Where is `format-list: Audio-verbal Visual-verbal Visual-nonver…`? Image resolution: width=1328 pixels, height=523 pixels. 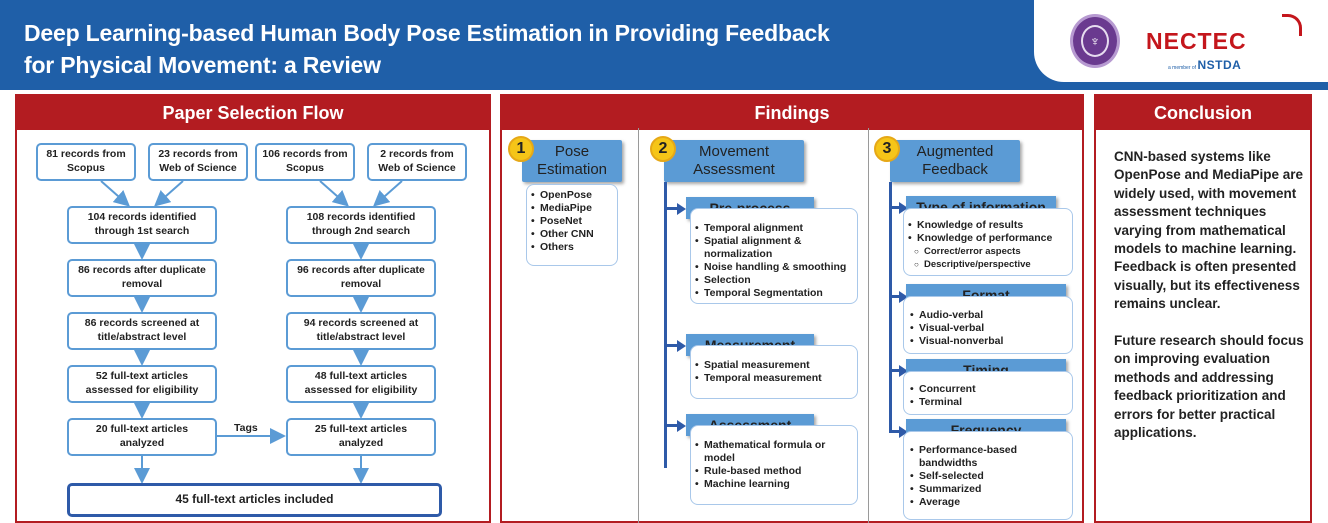
format-list: Audio-verbal Visual-verbal Visual-nonver… is located at coordinates (988, 325).